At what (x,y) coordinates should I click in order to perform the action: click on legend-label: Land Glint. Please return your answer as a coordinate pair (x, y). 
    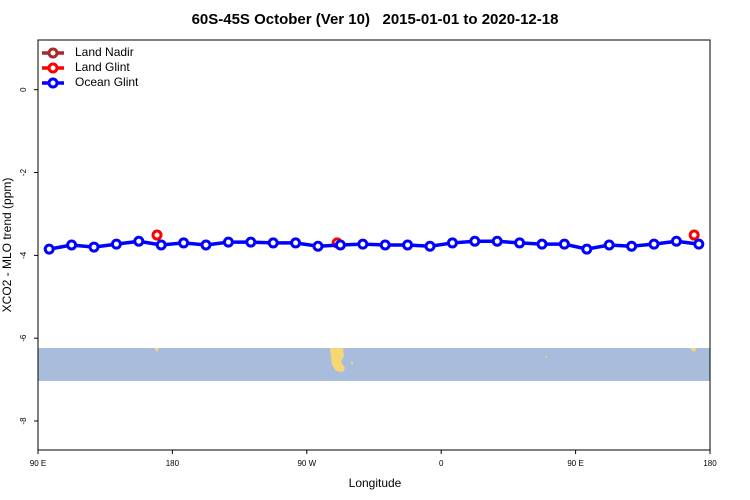
    Looking at the image, I should click on (102, 67).